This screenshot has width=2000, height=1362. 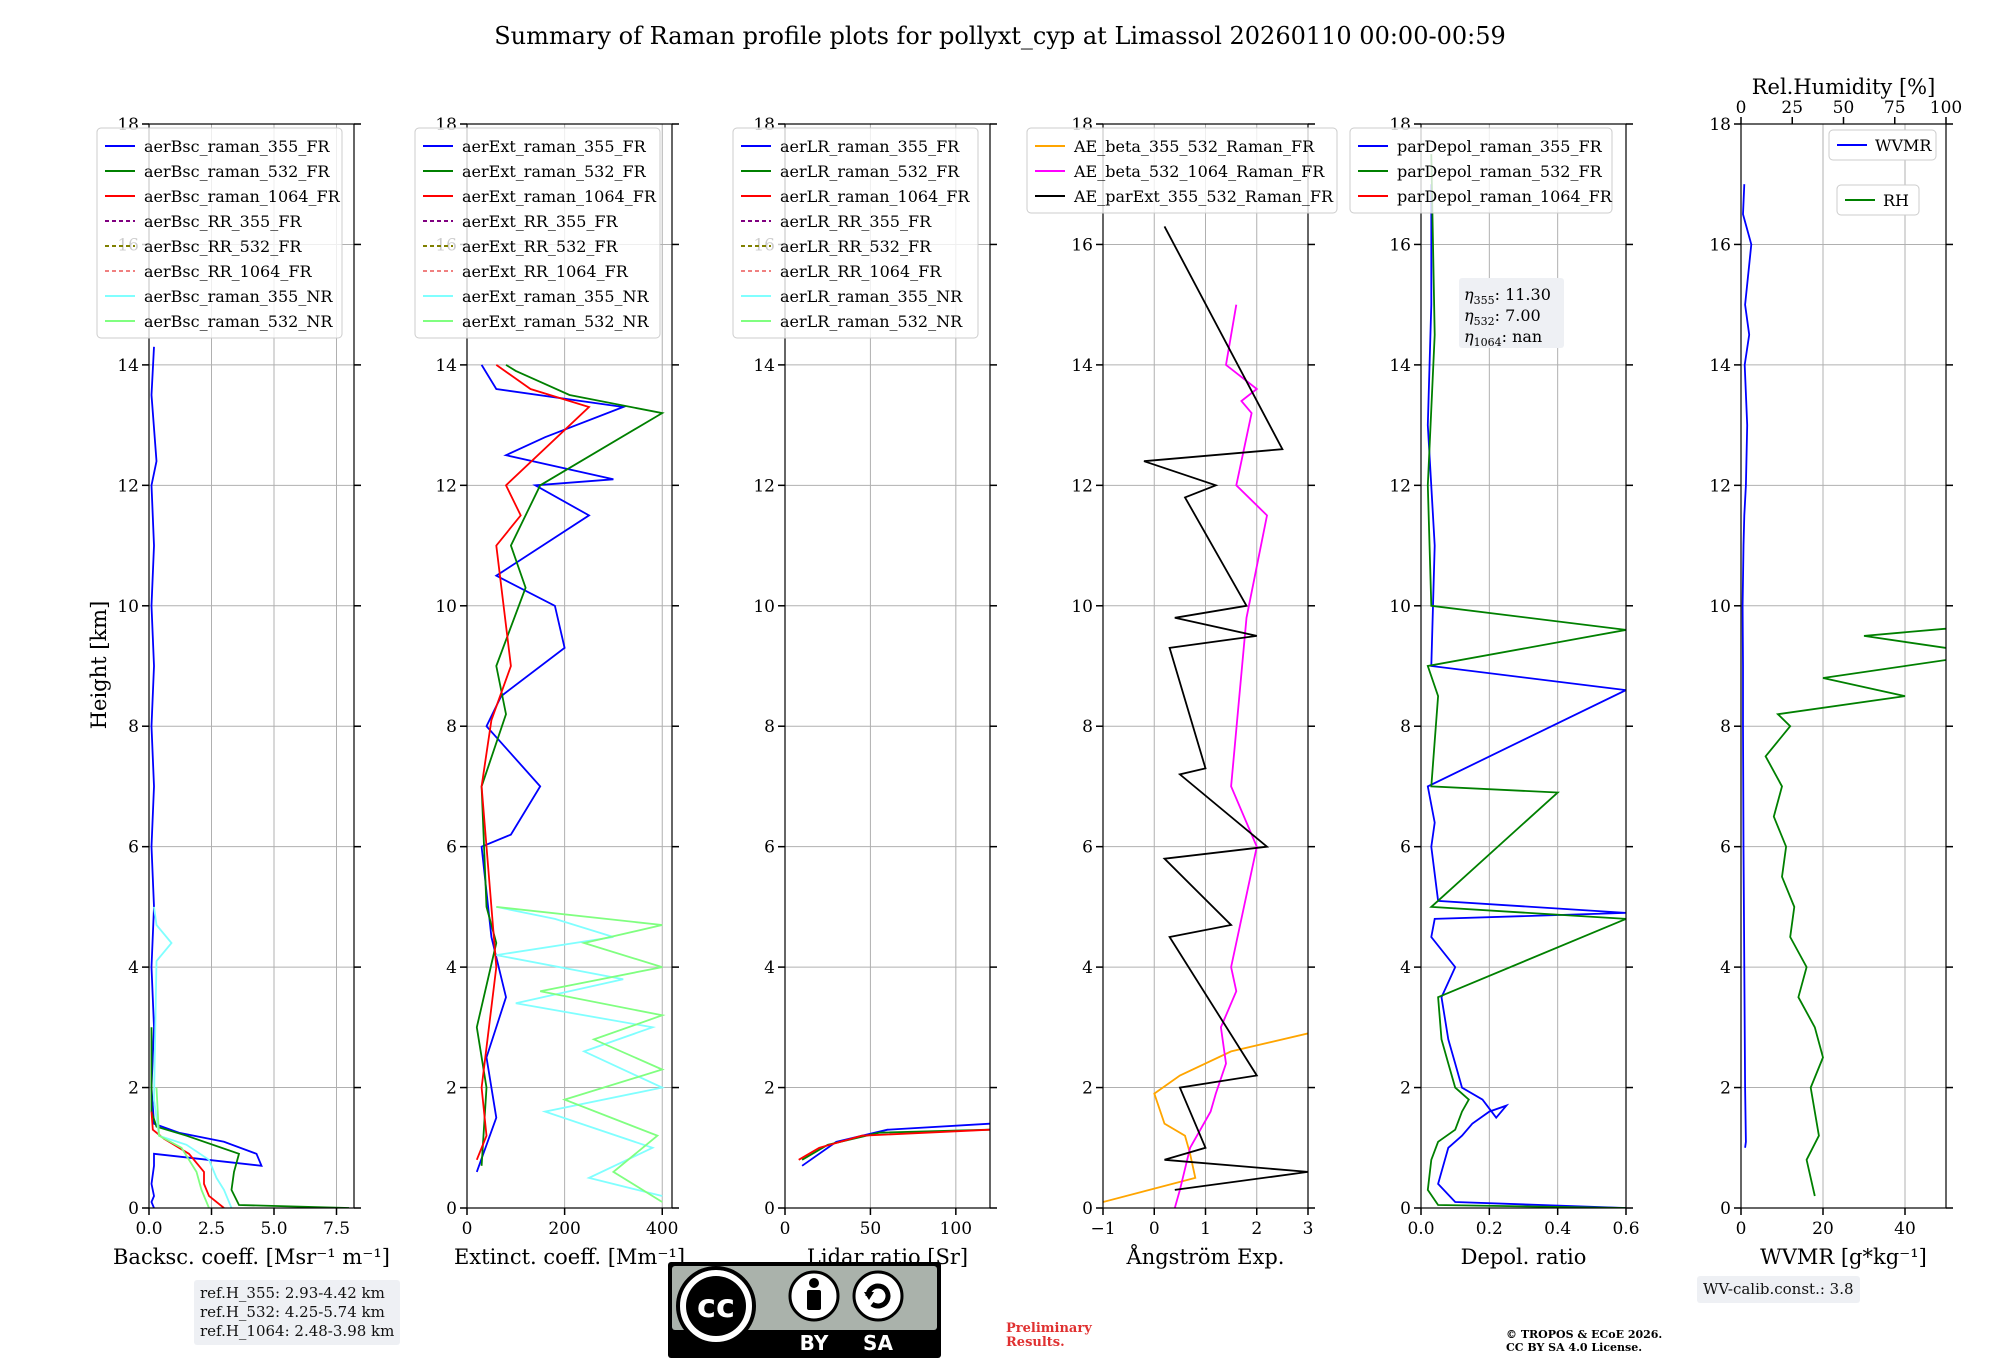 I want to click on top-x-tick-label: 100, so click(x=1946, y=108).